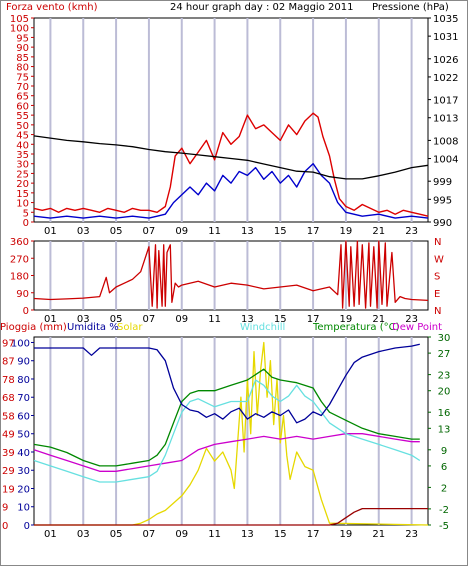  What do you see at coordinates (22, 136) in the screenshot?
I see `wind-axis-label: 45` at bounding box center [22, 136].